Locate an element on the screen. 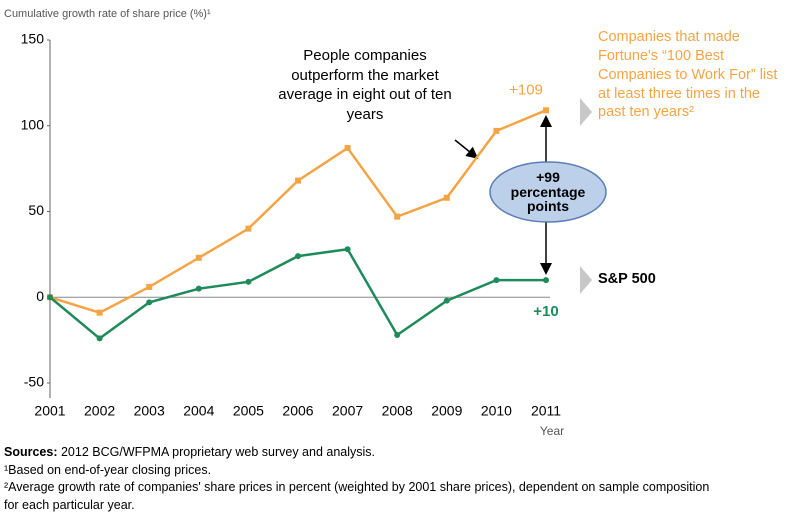 Image resolution: width=798 pixels, height=521 pixels. x-tick-label: 2011 is located at coordinates (546, 411).